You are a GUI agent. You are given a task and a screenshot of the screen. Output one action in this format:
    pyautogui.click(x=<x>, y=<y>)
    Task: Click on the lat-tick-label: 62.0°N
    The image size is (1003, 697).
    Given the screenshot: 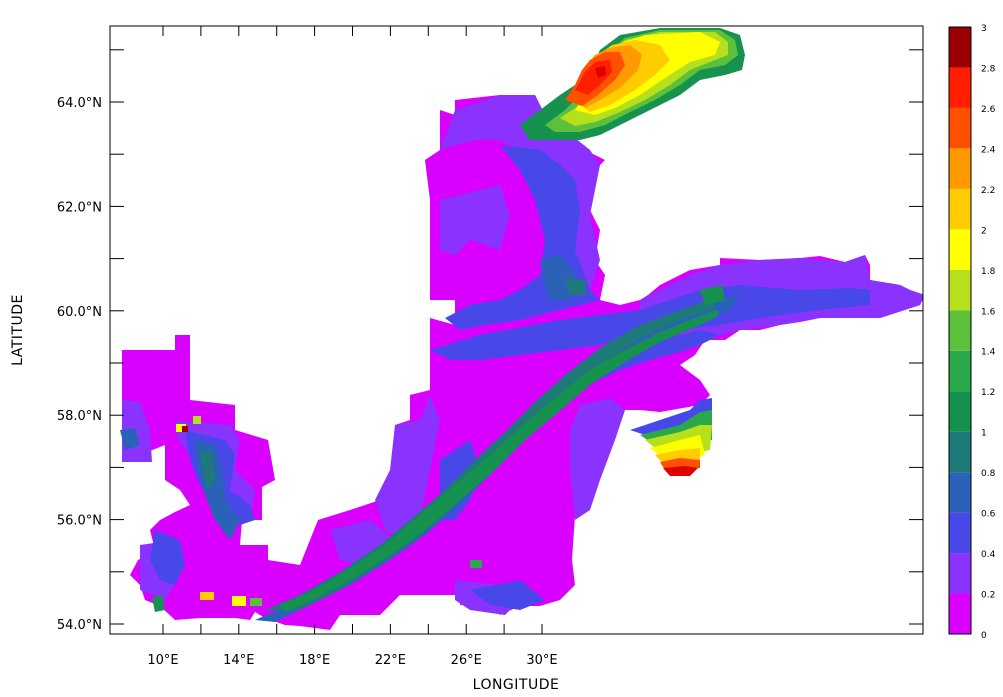 What is the action you would take?
    pyautogui.click(x=79, y=207)
    